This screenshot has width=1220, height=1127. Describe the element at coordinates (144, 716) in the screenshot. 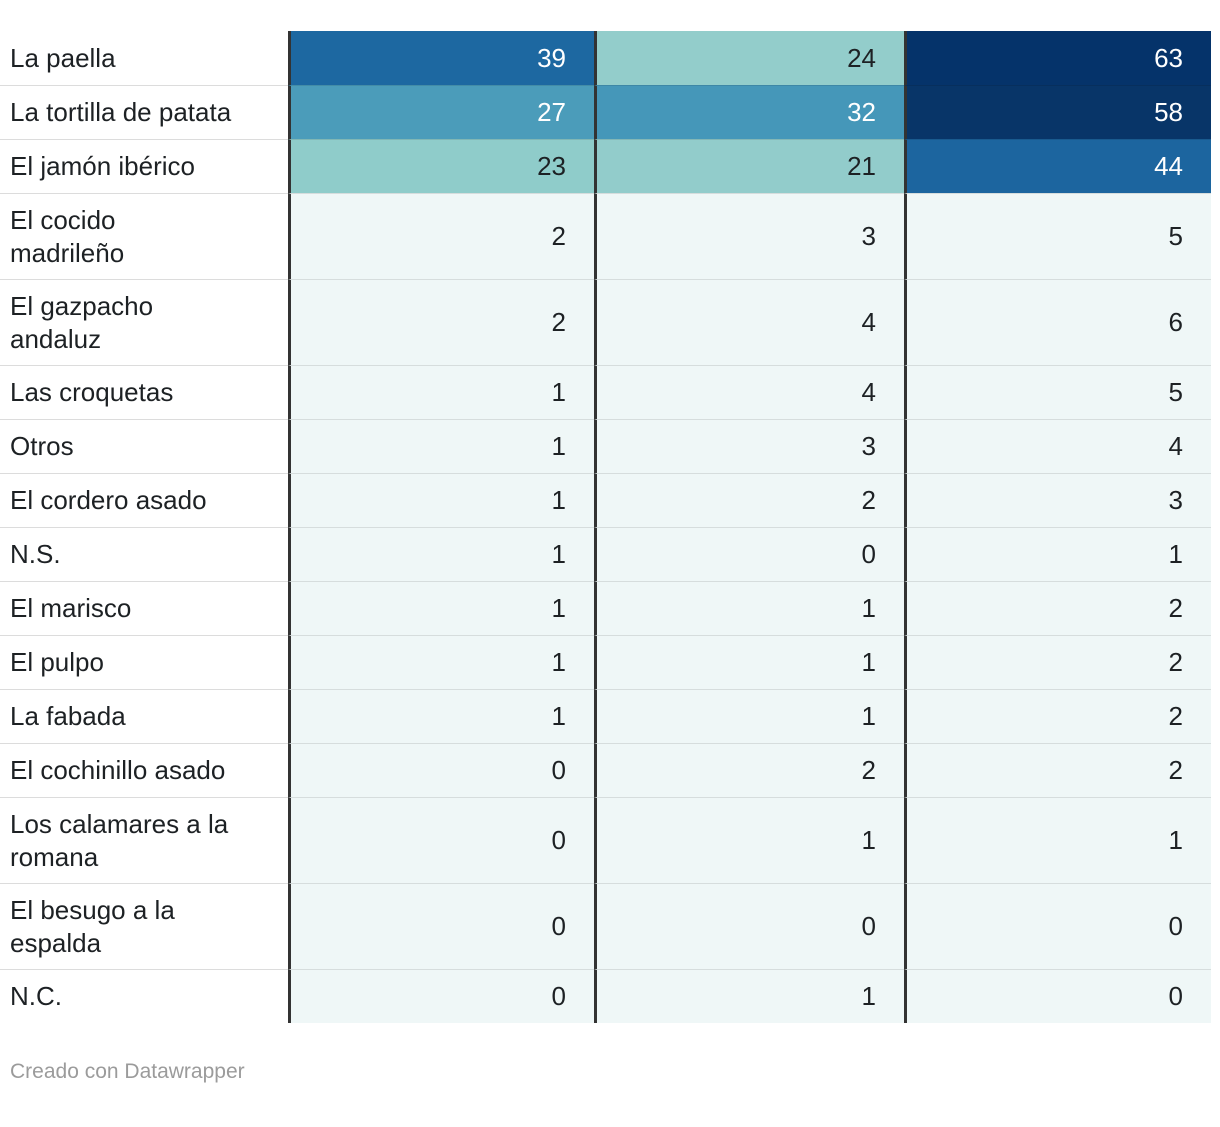

I see `row-label: La fabada` at that location.